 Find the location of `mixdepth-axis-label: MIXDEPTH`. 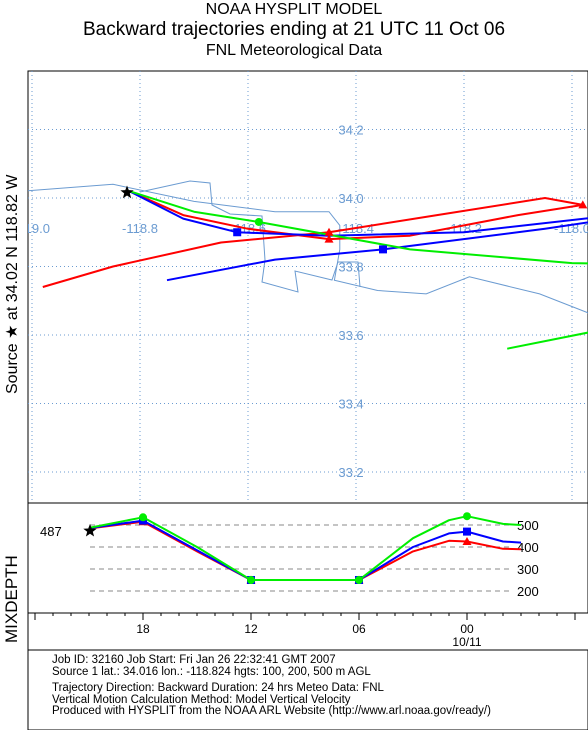

mixdepth-axis-label: MIXDEPTH is located at coordinates (11, 599).